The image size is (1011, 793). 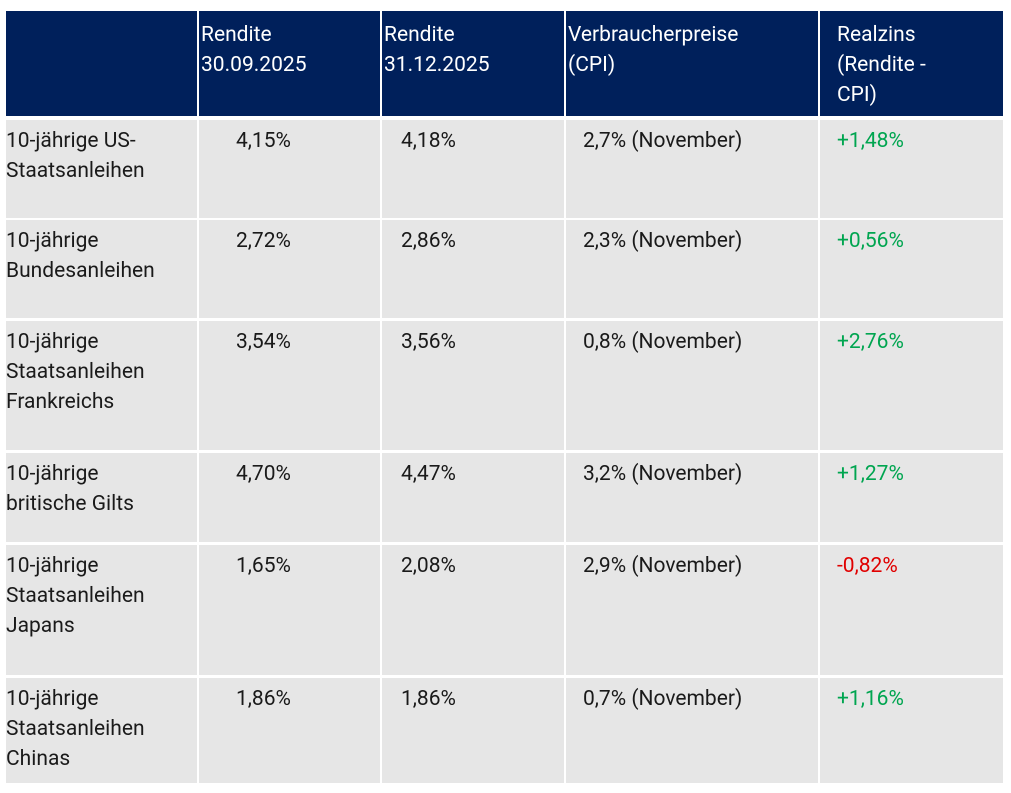 What do you see at coordinates (911, 269) in the screenshot?
I see `table-cell: +0,56%` at bounding box center [911, 269].